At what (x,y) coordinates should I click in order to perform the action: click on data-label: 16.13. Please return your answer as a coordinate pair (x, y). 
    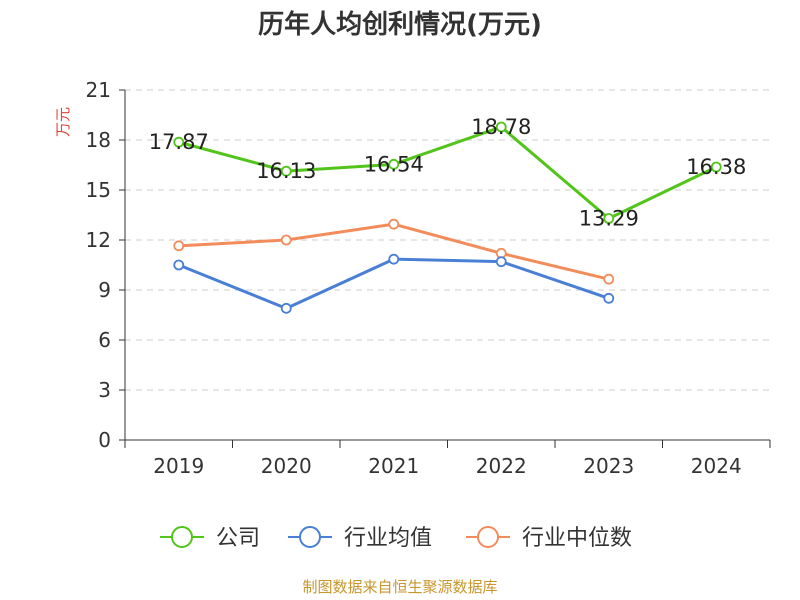
    Looking at the image, I should click on (286, 171).